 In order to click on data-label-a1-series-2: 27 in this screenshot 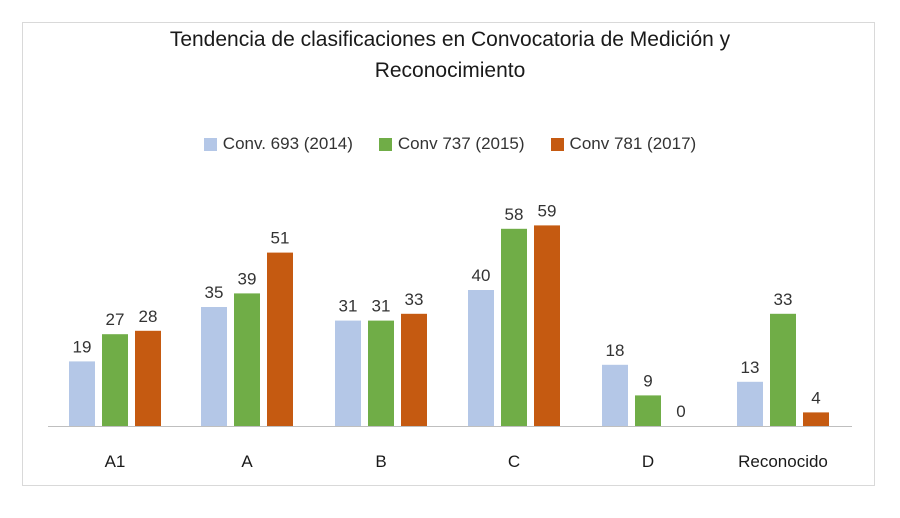, I will do `click(115, 319)`.